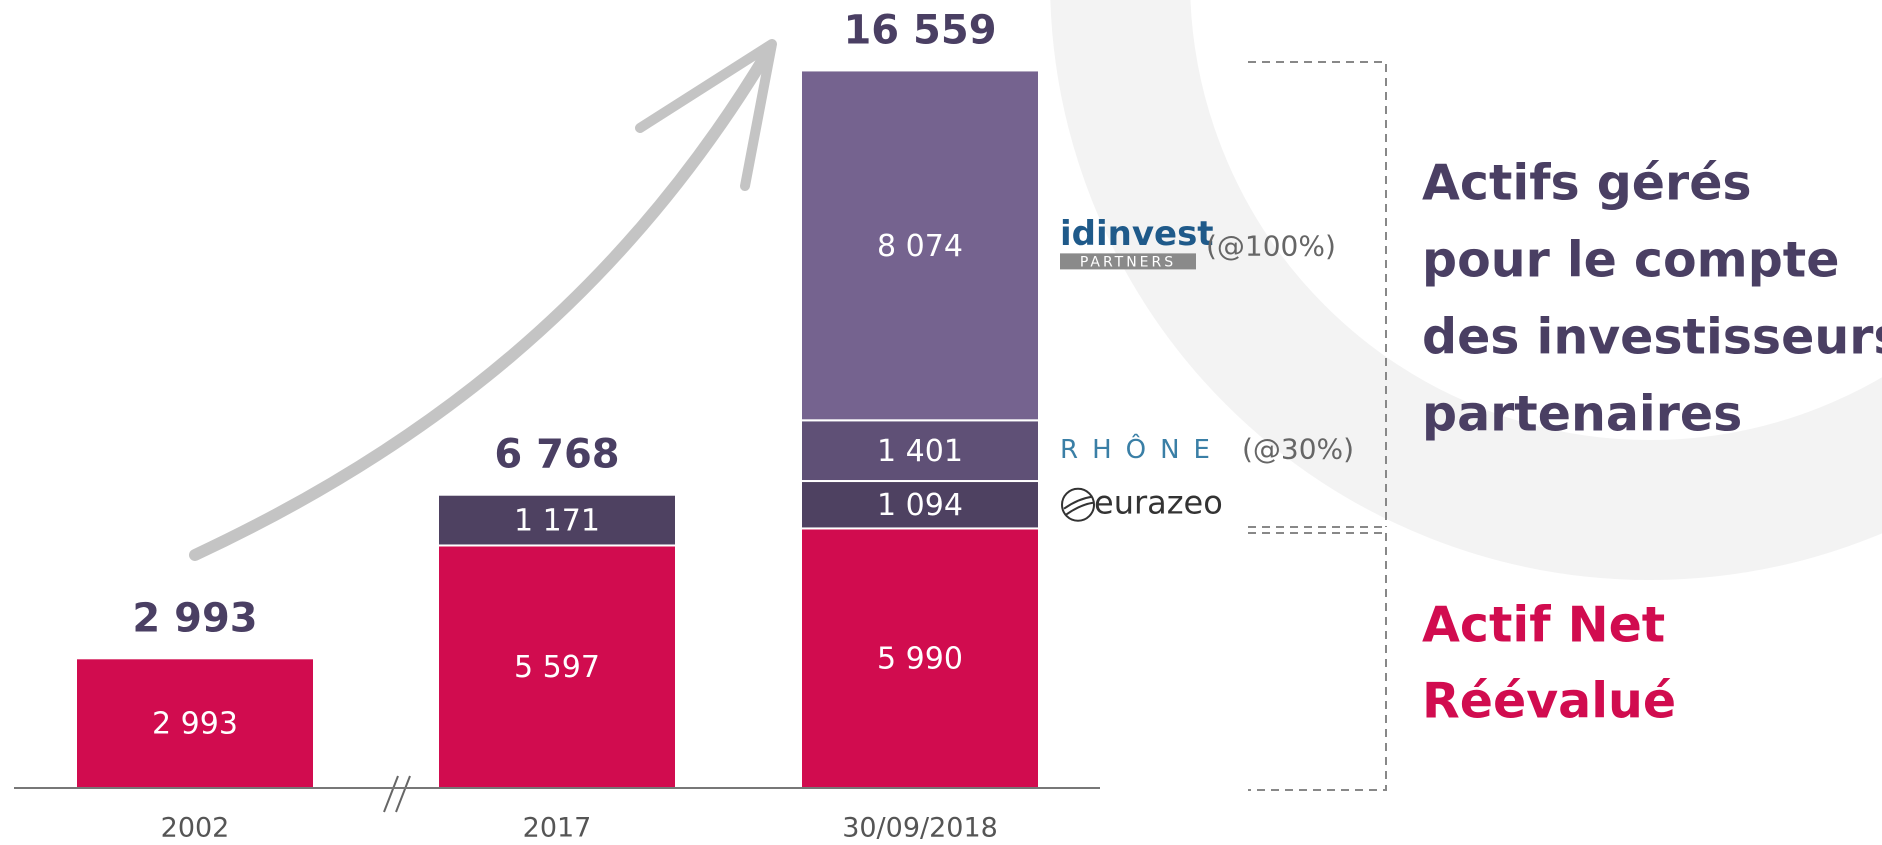 Image resolution: width=1882 pixels, height=845 pixels. What do you see at coordinates (1137, 234) in the screenshot?
I see `legend-label: idinvest` at bounding box center [1137, 234].